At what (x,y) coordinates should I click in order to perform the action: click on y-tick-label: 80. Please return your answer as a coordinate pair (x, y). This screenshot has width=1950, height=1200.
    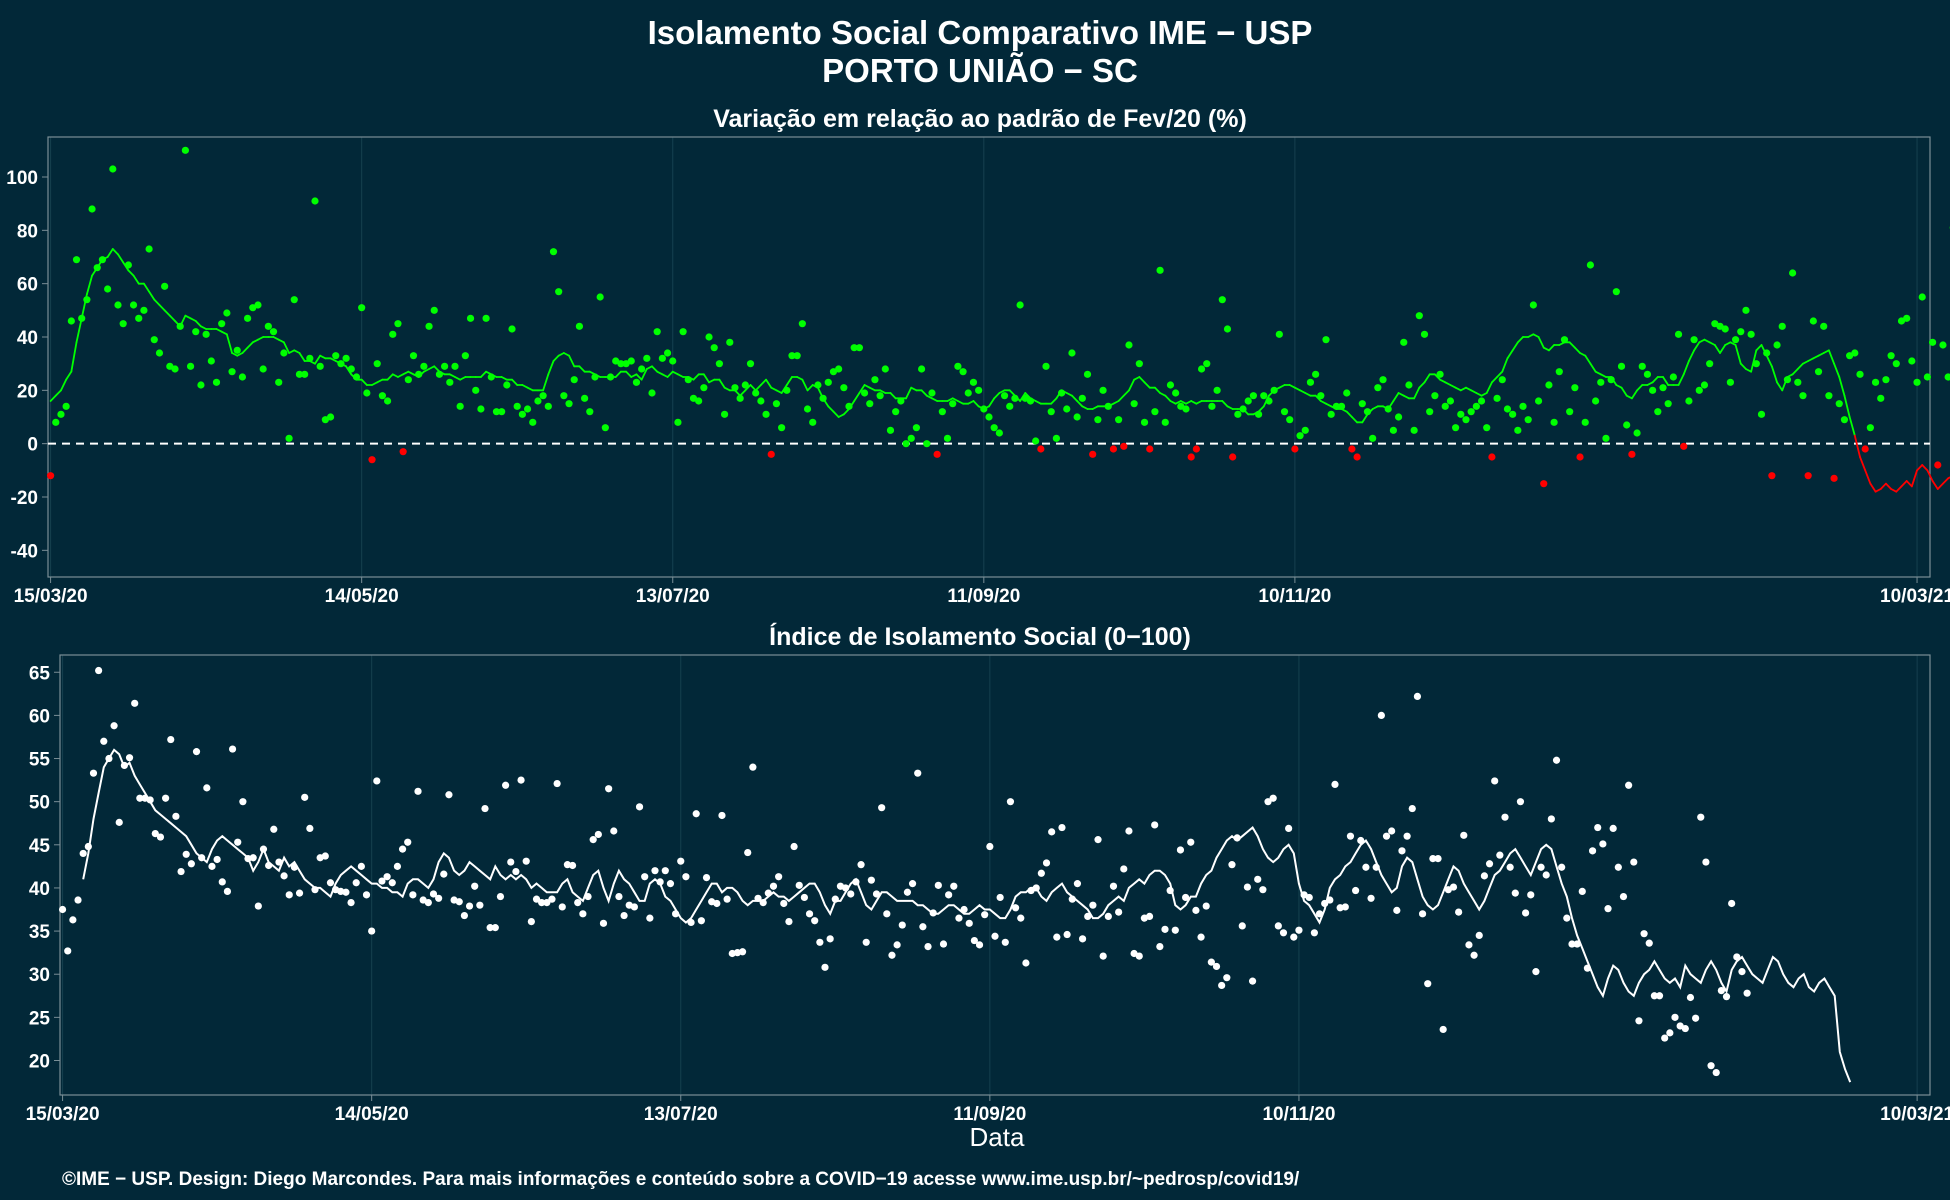
    Looking at the image, I should click on (27, 231).